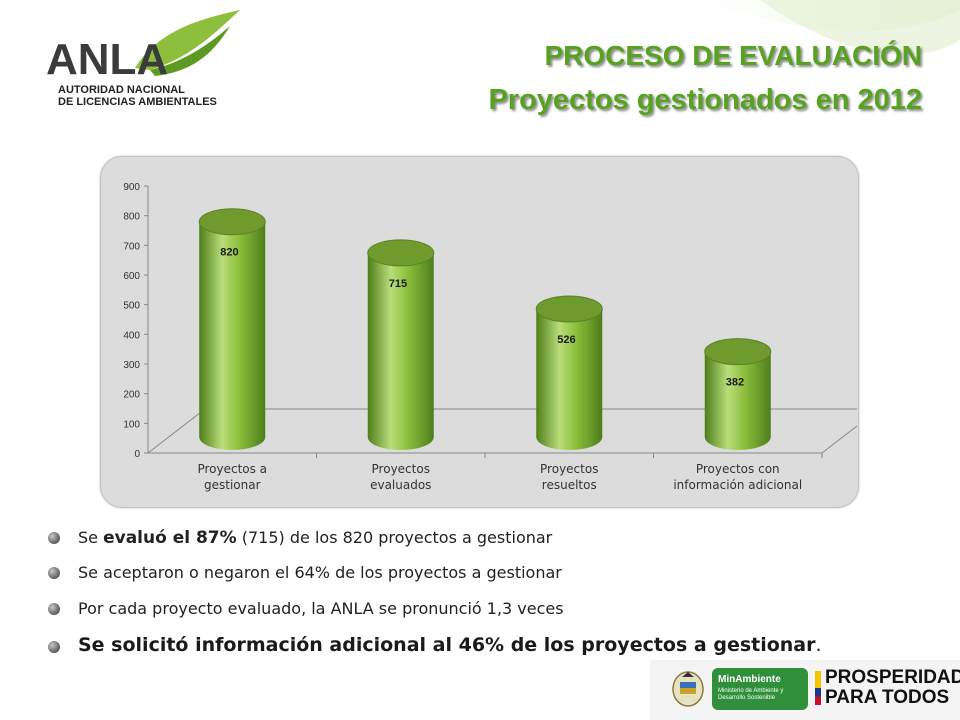 The image size is (960, 720). What do you see at coordinates (735, 383) in the screenshot?
I see `data-label: 382` at bounding box center [735, 383].